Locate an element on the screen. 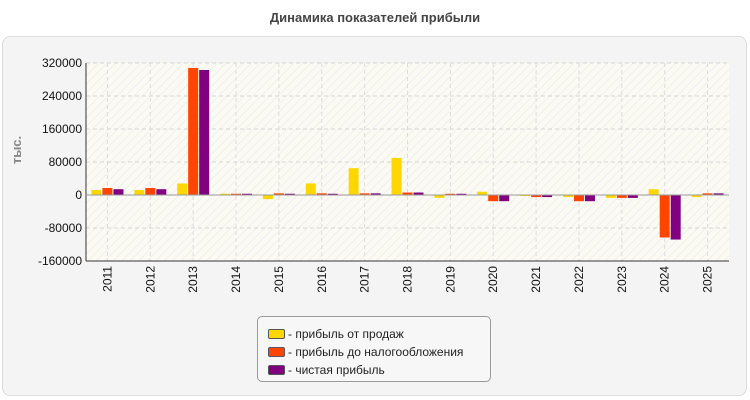 The width and height of the screenshot is (750, 400). y-axis-label: тыс. is located at coordinates (16, 150).